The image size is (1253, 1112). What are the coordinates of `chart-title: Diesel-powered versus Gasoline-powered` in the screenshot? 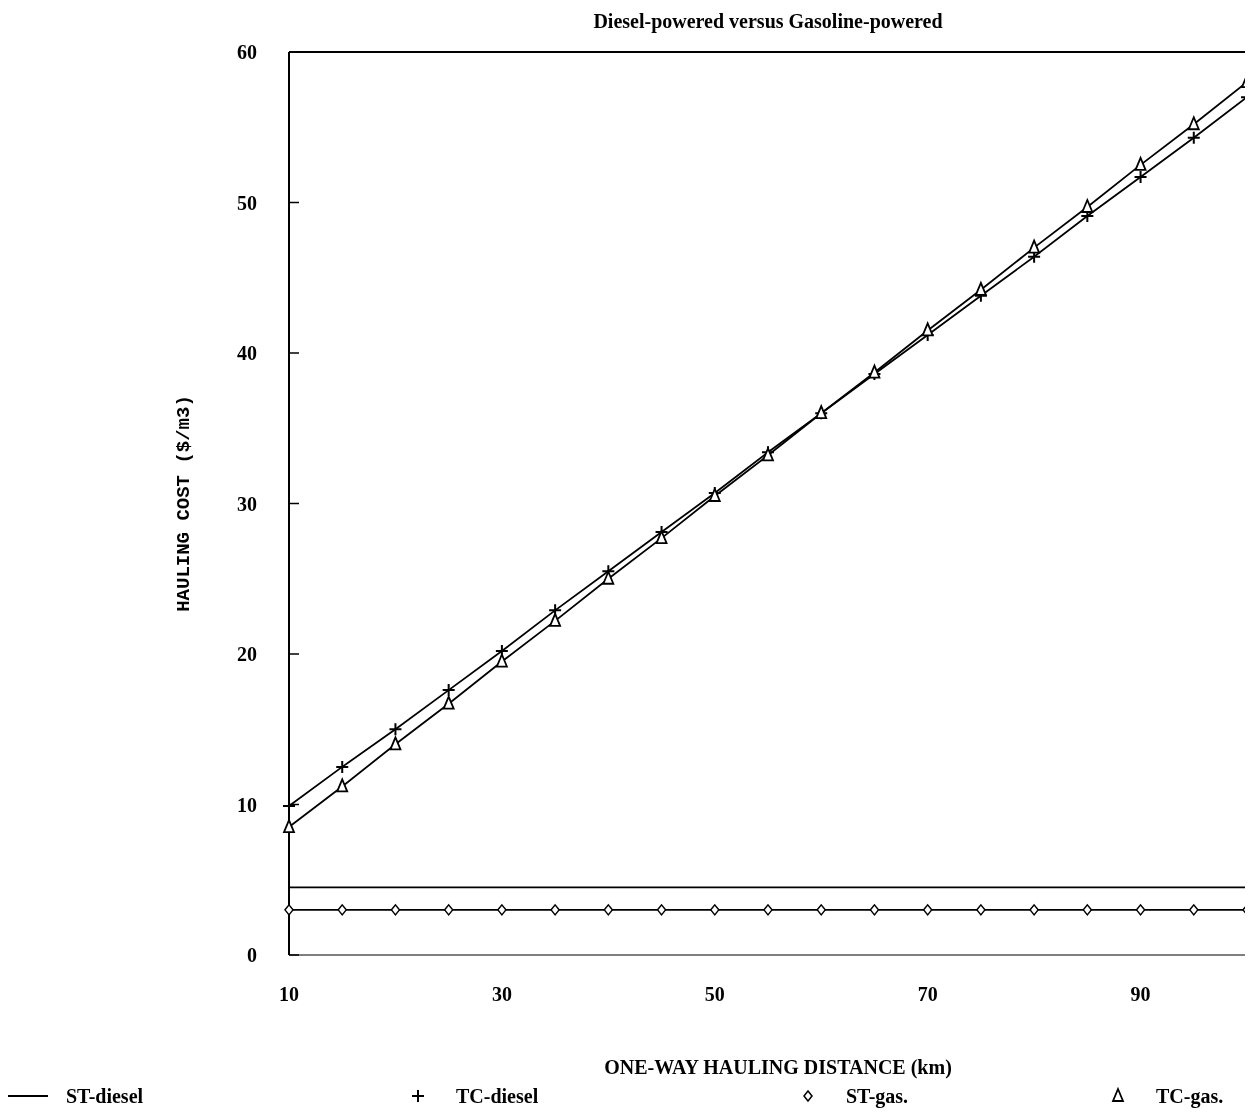 It's located at (768, 21).